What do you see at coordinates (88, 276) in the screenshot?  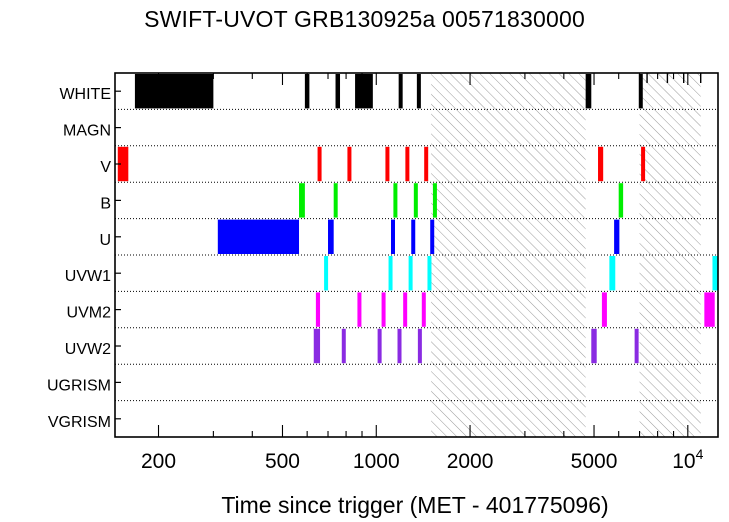 I see `row-label: UVW1` at bounding box center [88, 276].